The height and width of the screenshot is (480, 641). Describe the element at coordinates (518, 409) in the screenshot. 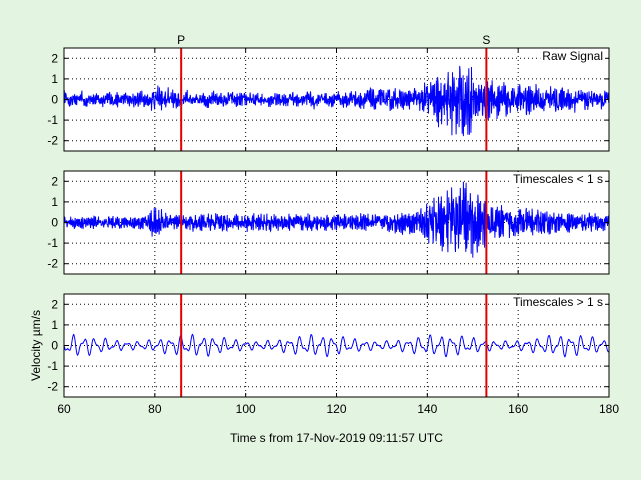

I see `x-tick-label: 160` at that location.